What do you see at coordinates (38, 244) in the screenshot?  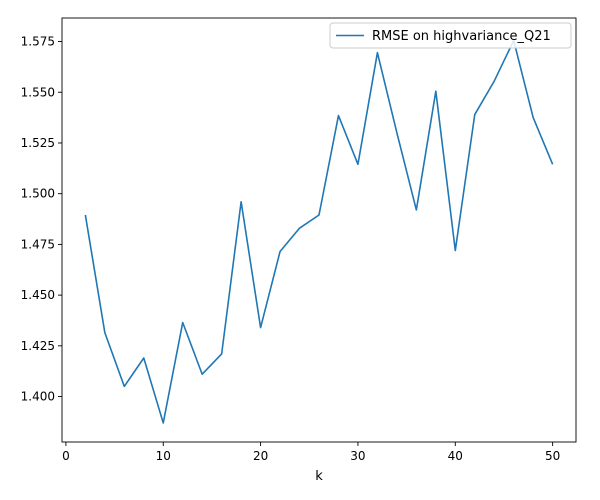 I see `y-tick-label: 1.475` at bounding box center [38, 244].